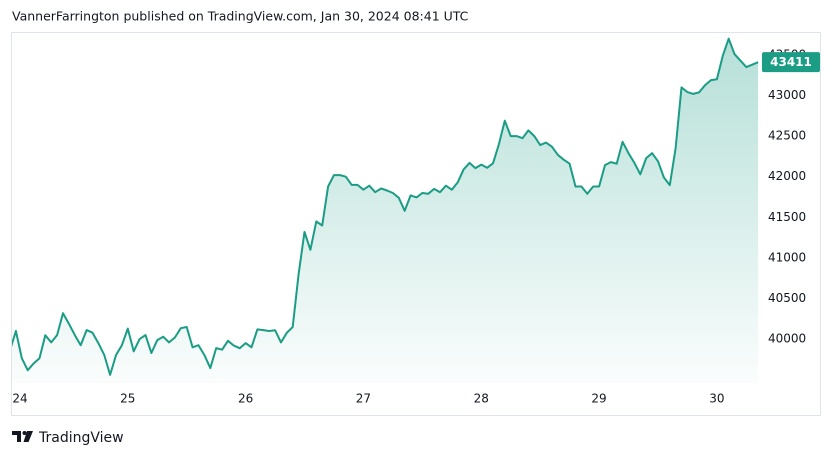  What do you see at coordinates (481, 399) in the screenshot?
I see `x-tick-label: 28` at bounding box center [481, 399].